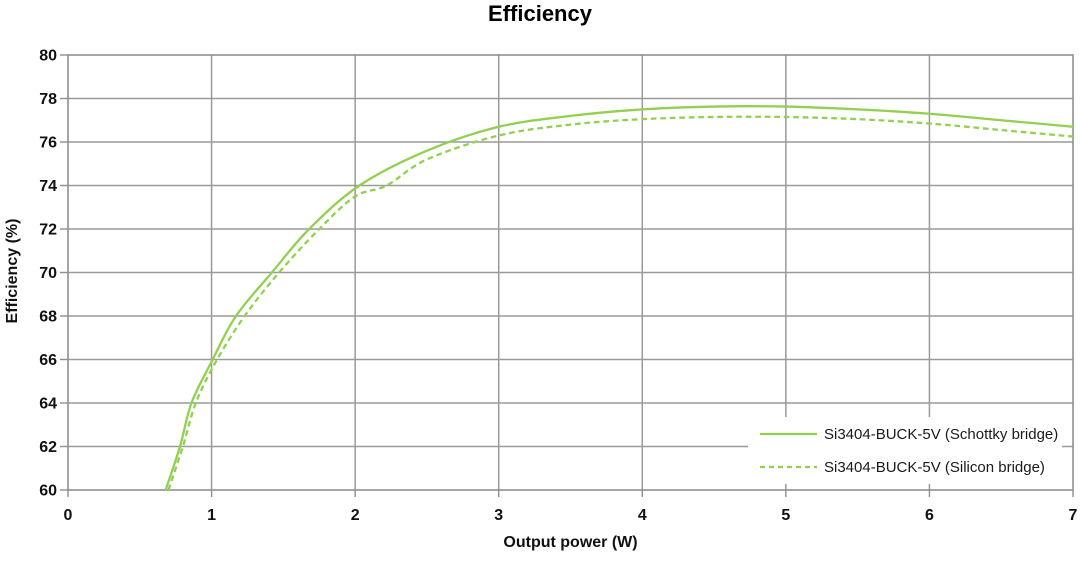 The width and height of the screenshot is (1080, 561). What do you see at coordinates (498, 515) in the screenshot?
I see `x-tick-label: 3` at bounding box center [498, 515].